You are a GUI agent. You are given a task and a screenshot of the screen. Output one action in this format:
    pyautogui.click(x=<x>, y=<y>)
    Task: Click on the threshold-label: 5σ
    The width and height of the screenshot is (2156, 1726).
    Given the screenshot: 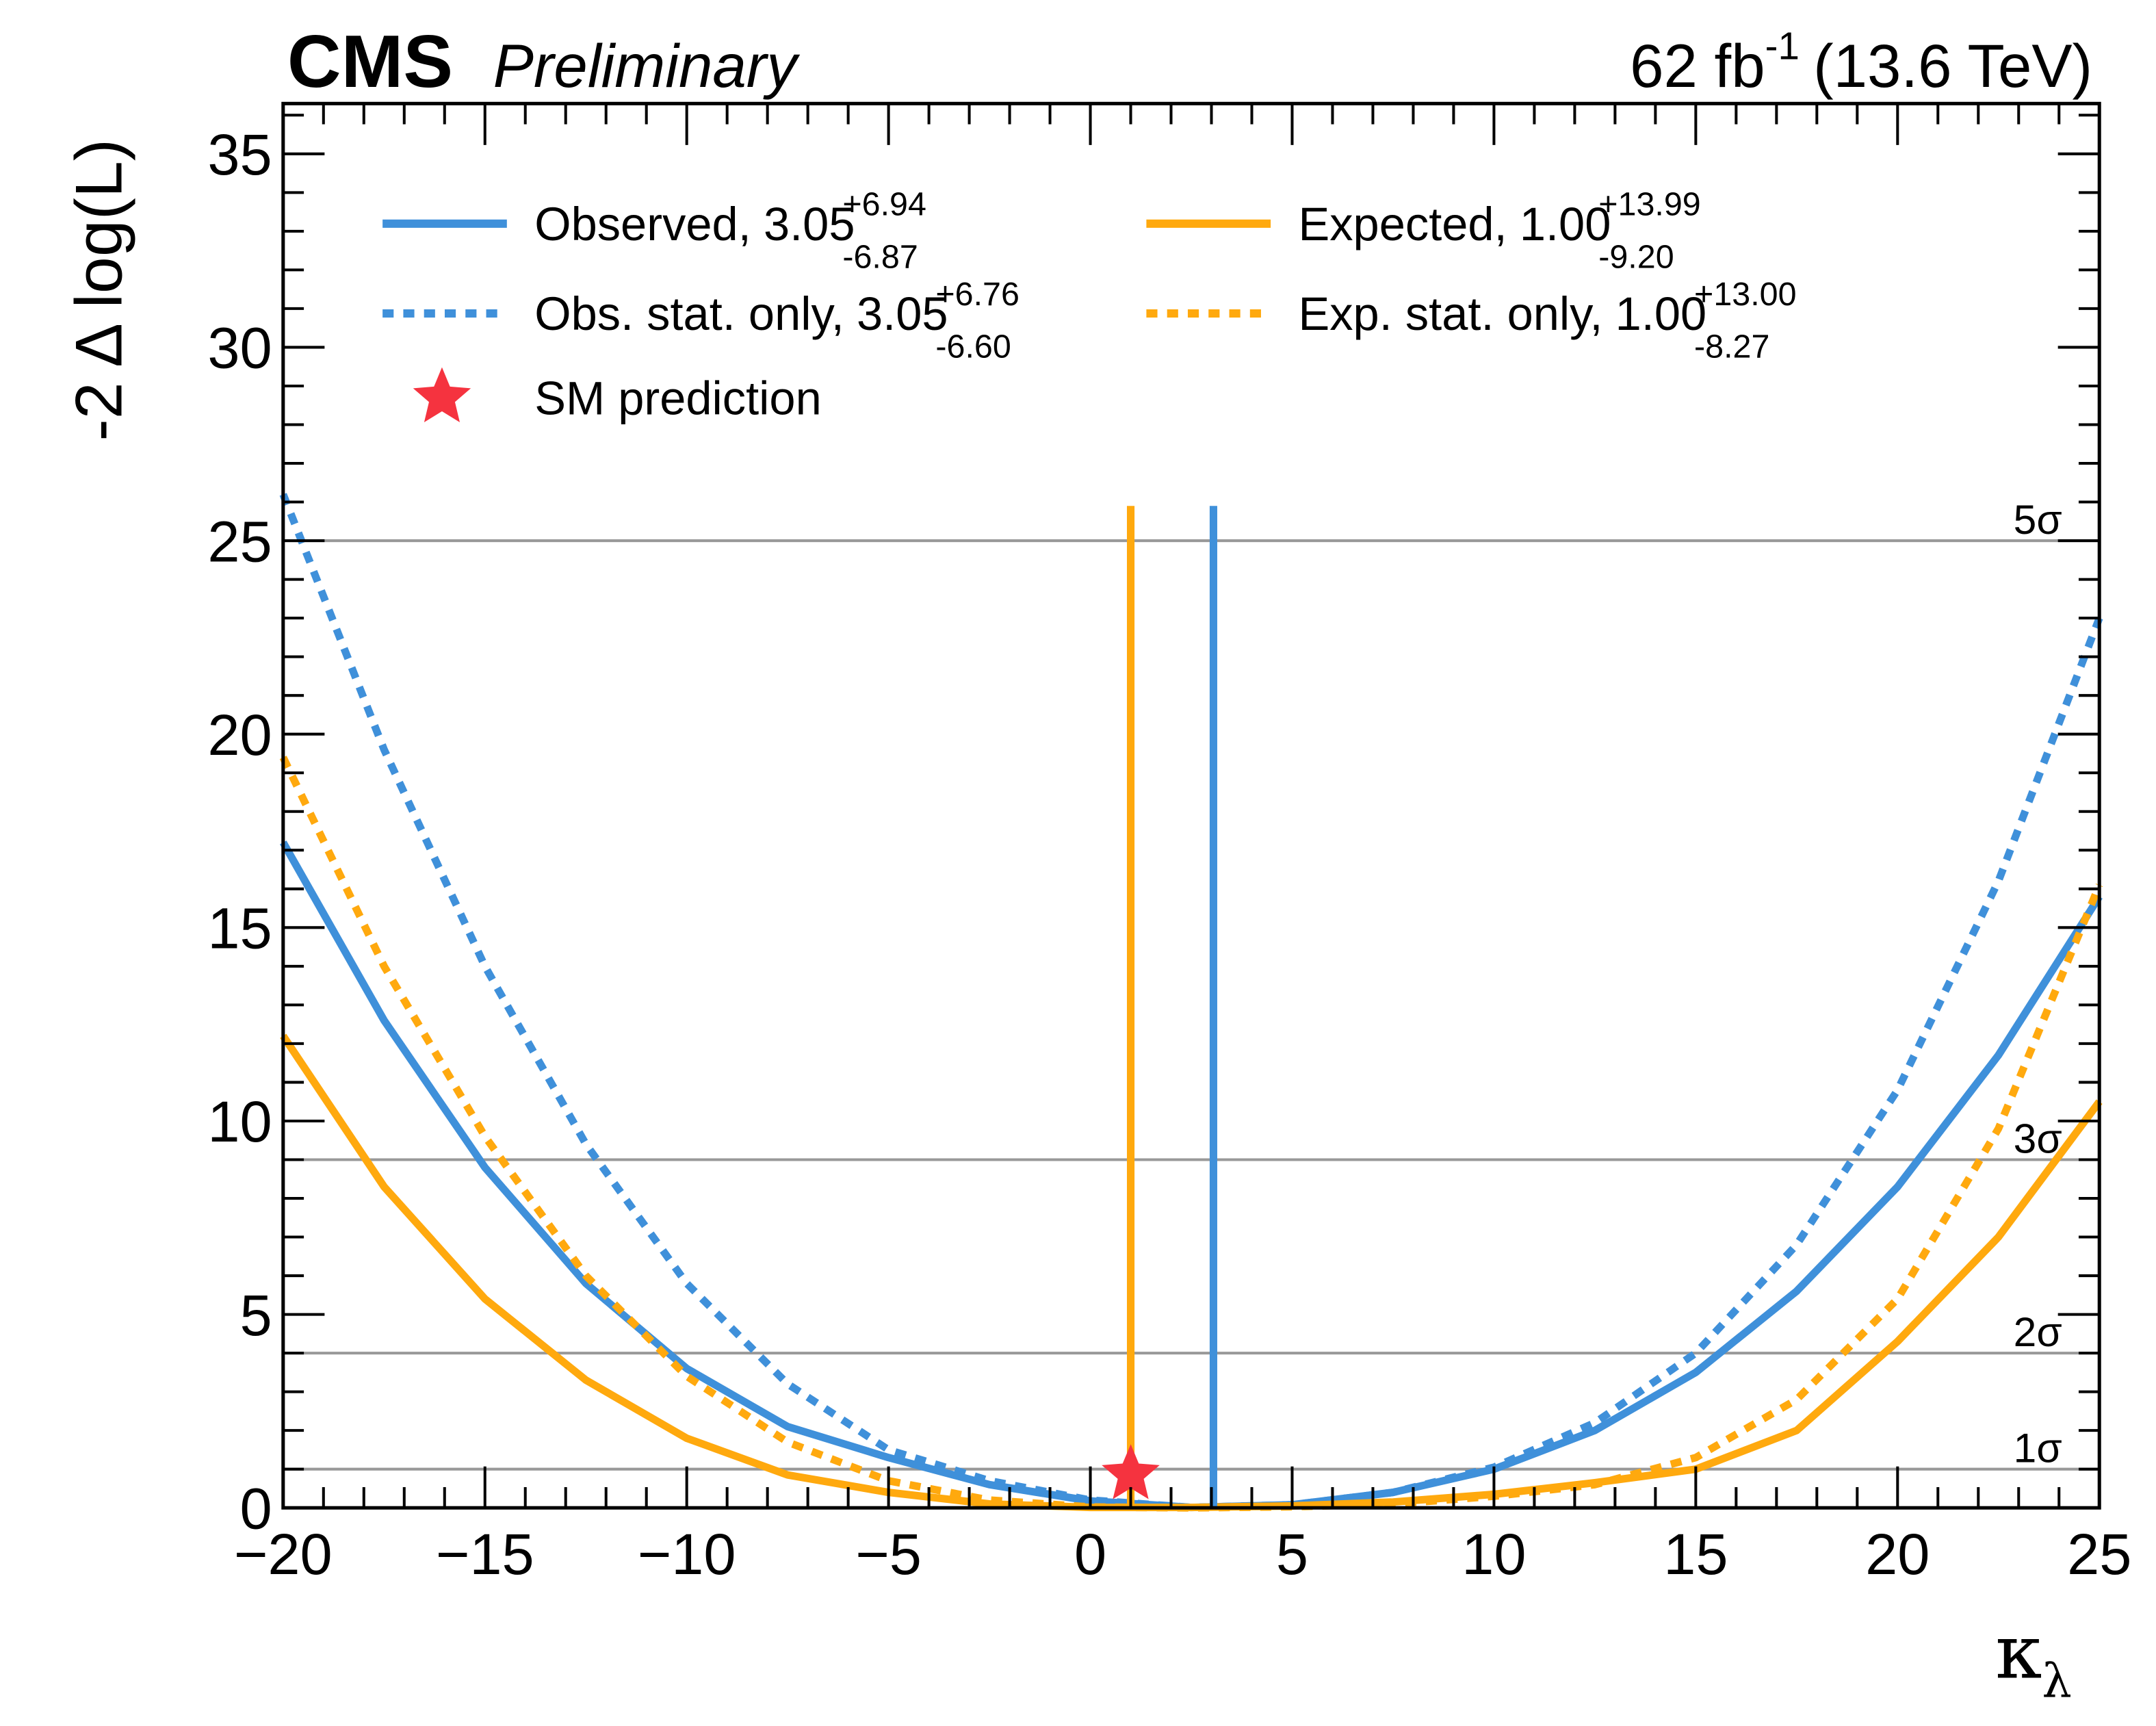 What is the action you would take?
    pyautogui.click(x=2038, y=519)
    